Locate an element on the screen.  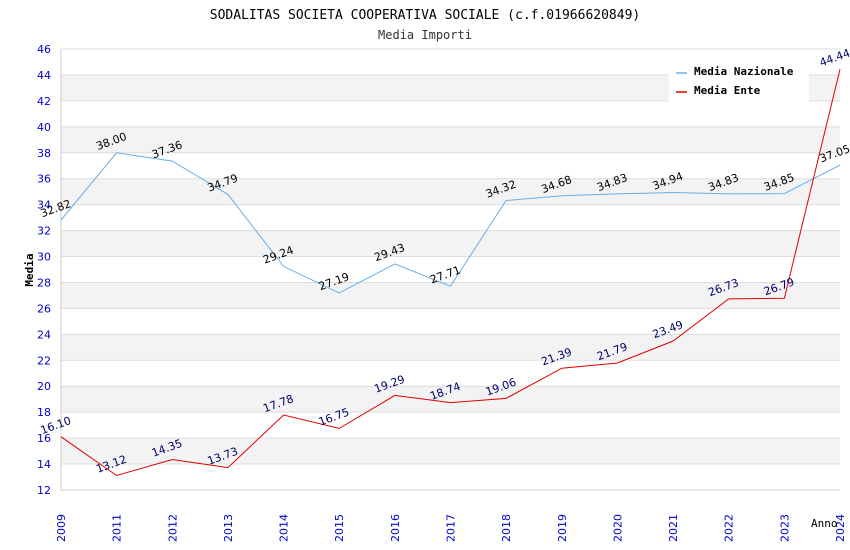
x-tick-label: 2015 is located at coordinates (339, 528).